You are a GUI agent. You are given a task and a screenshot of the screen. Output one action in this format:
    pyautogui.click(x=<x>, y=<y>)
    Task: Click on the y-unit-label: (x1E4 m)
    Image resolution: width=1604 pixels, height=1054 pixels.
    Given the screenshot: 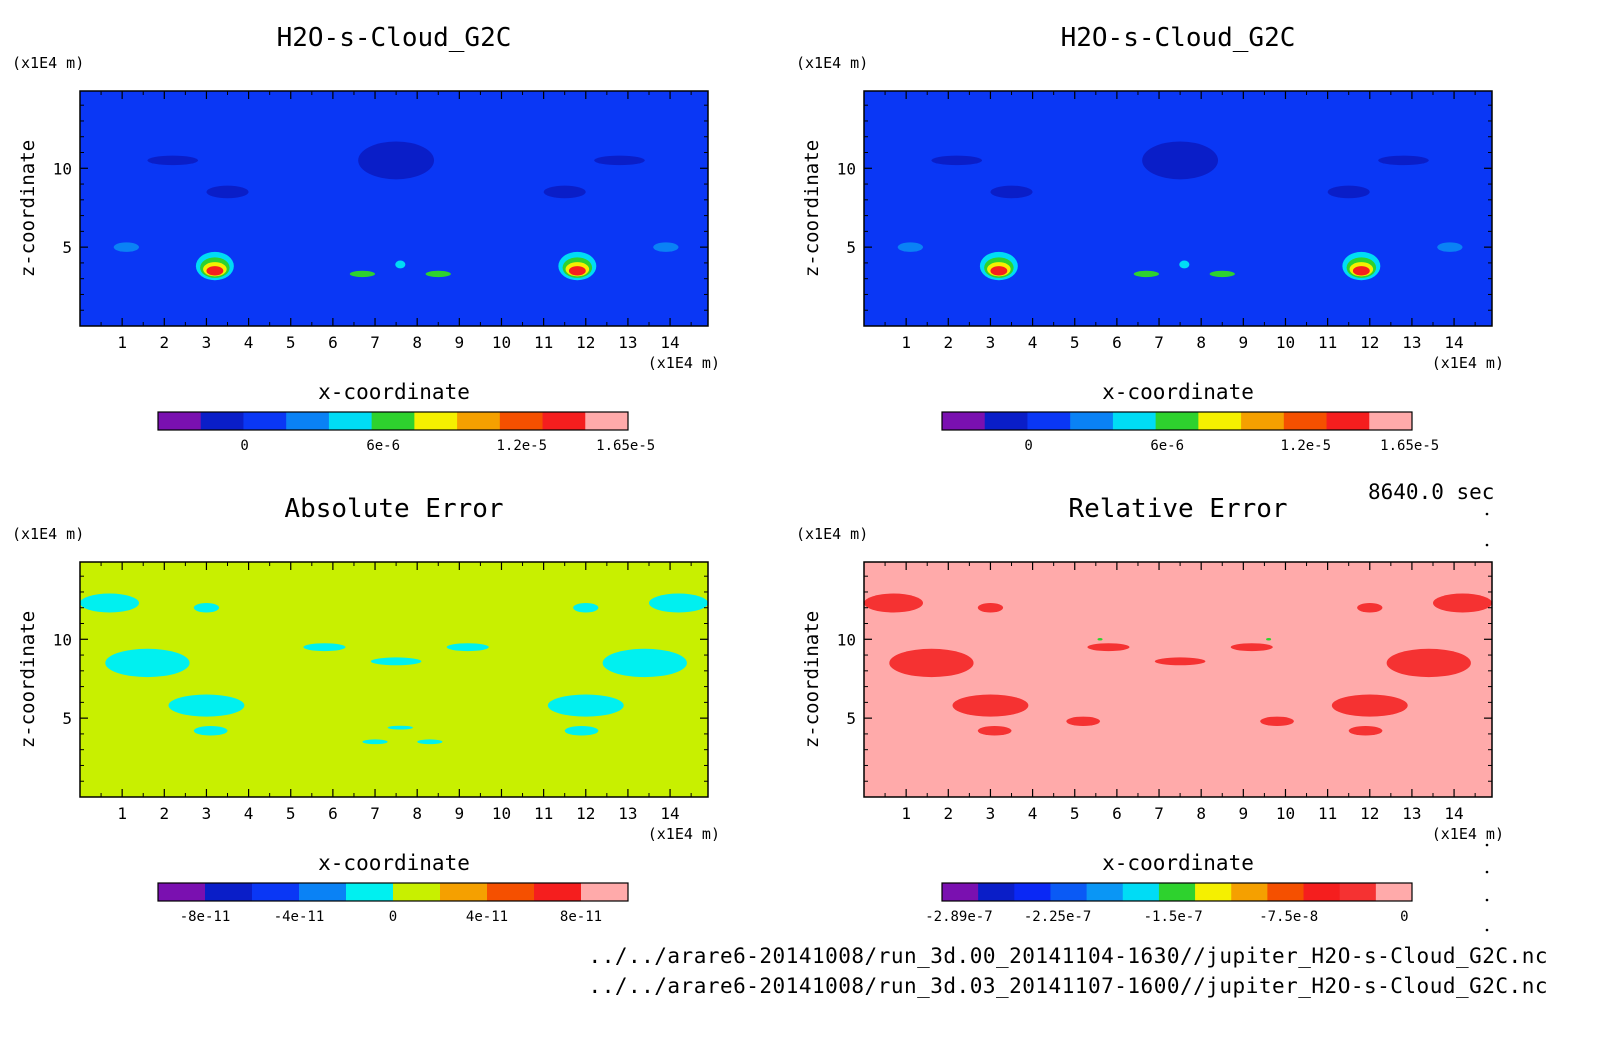 What is the action you would take?
    pyautogui.click(x=48, y=63)
    